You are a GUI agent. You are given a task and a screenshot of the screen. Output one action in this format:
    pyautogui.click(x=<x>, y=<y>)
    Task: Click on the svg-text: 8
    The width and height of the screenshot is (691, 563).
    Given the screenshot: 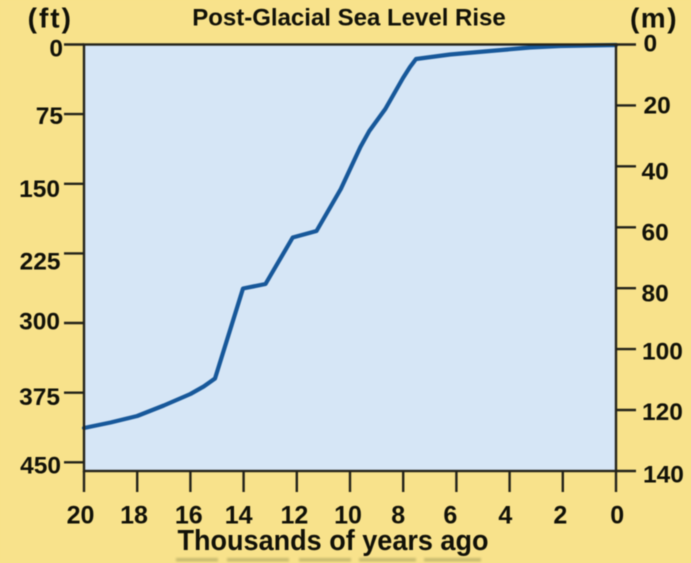 What is the action you would take?
    pyautogui.click(x=398, y=515)
    